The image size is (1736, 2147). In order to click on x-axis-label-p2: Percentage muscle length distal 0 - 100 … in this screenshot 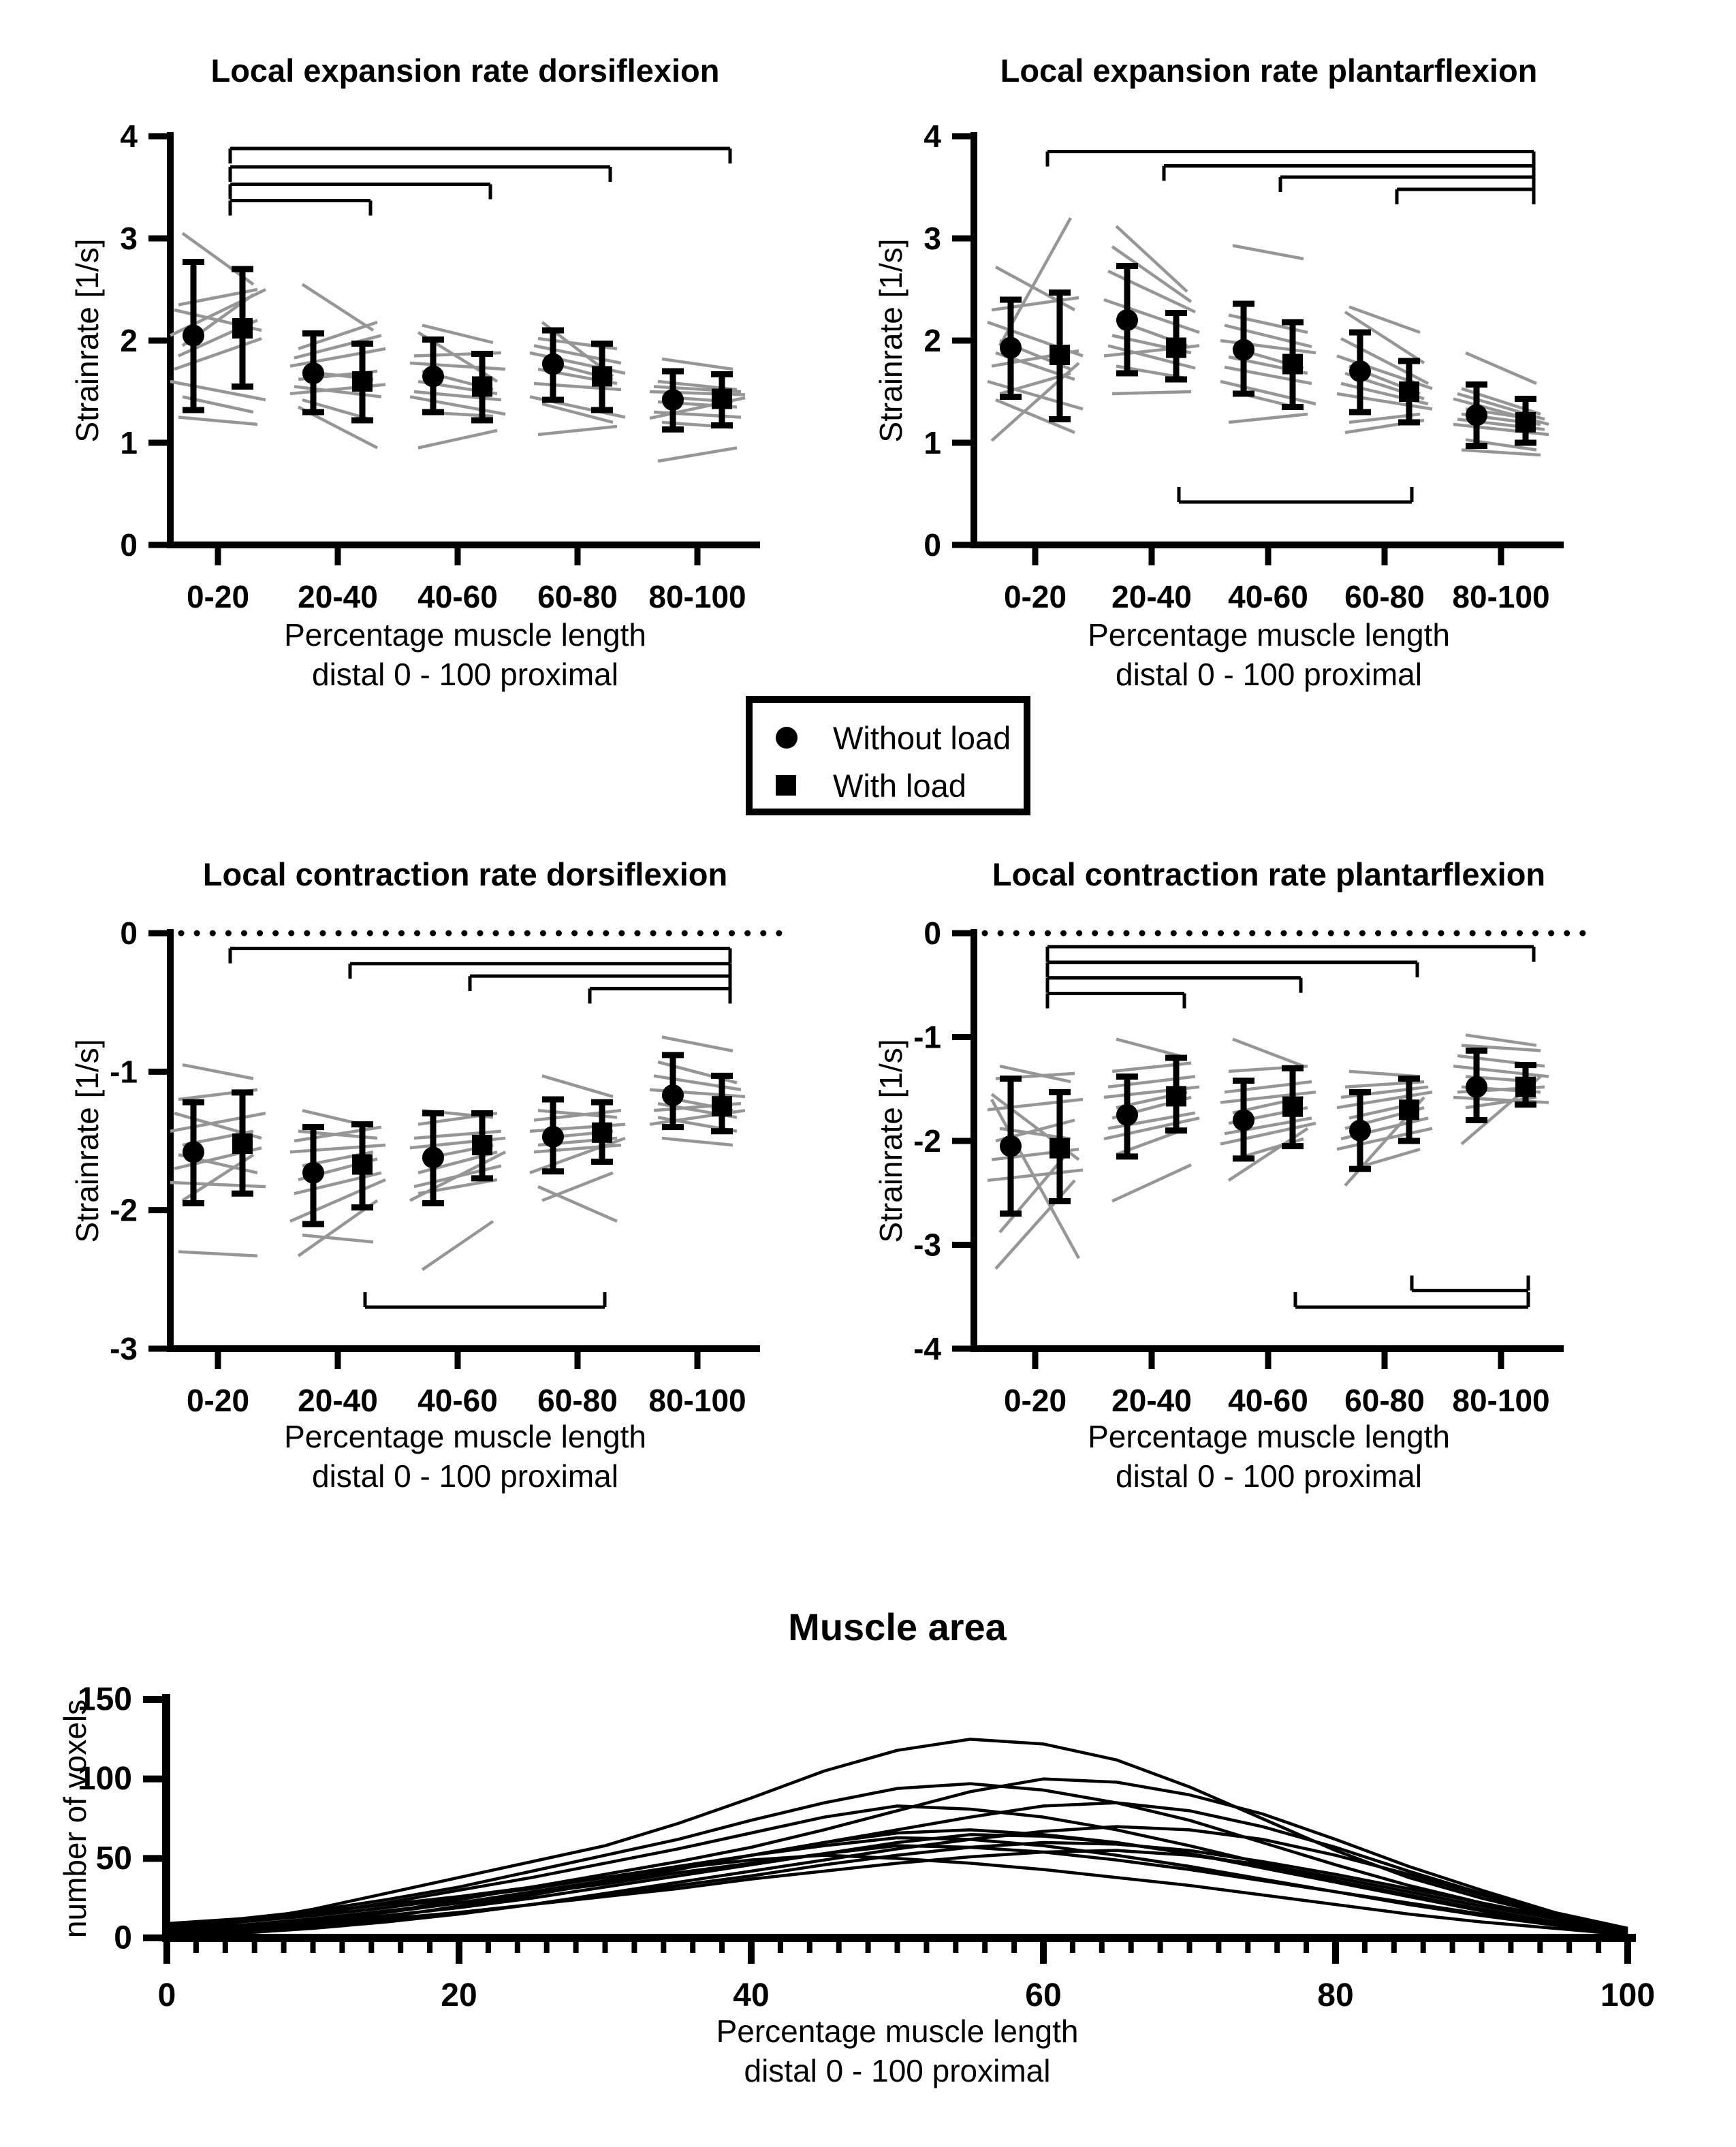, I will do `click(1269, 654)`.